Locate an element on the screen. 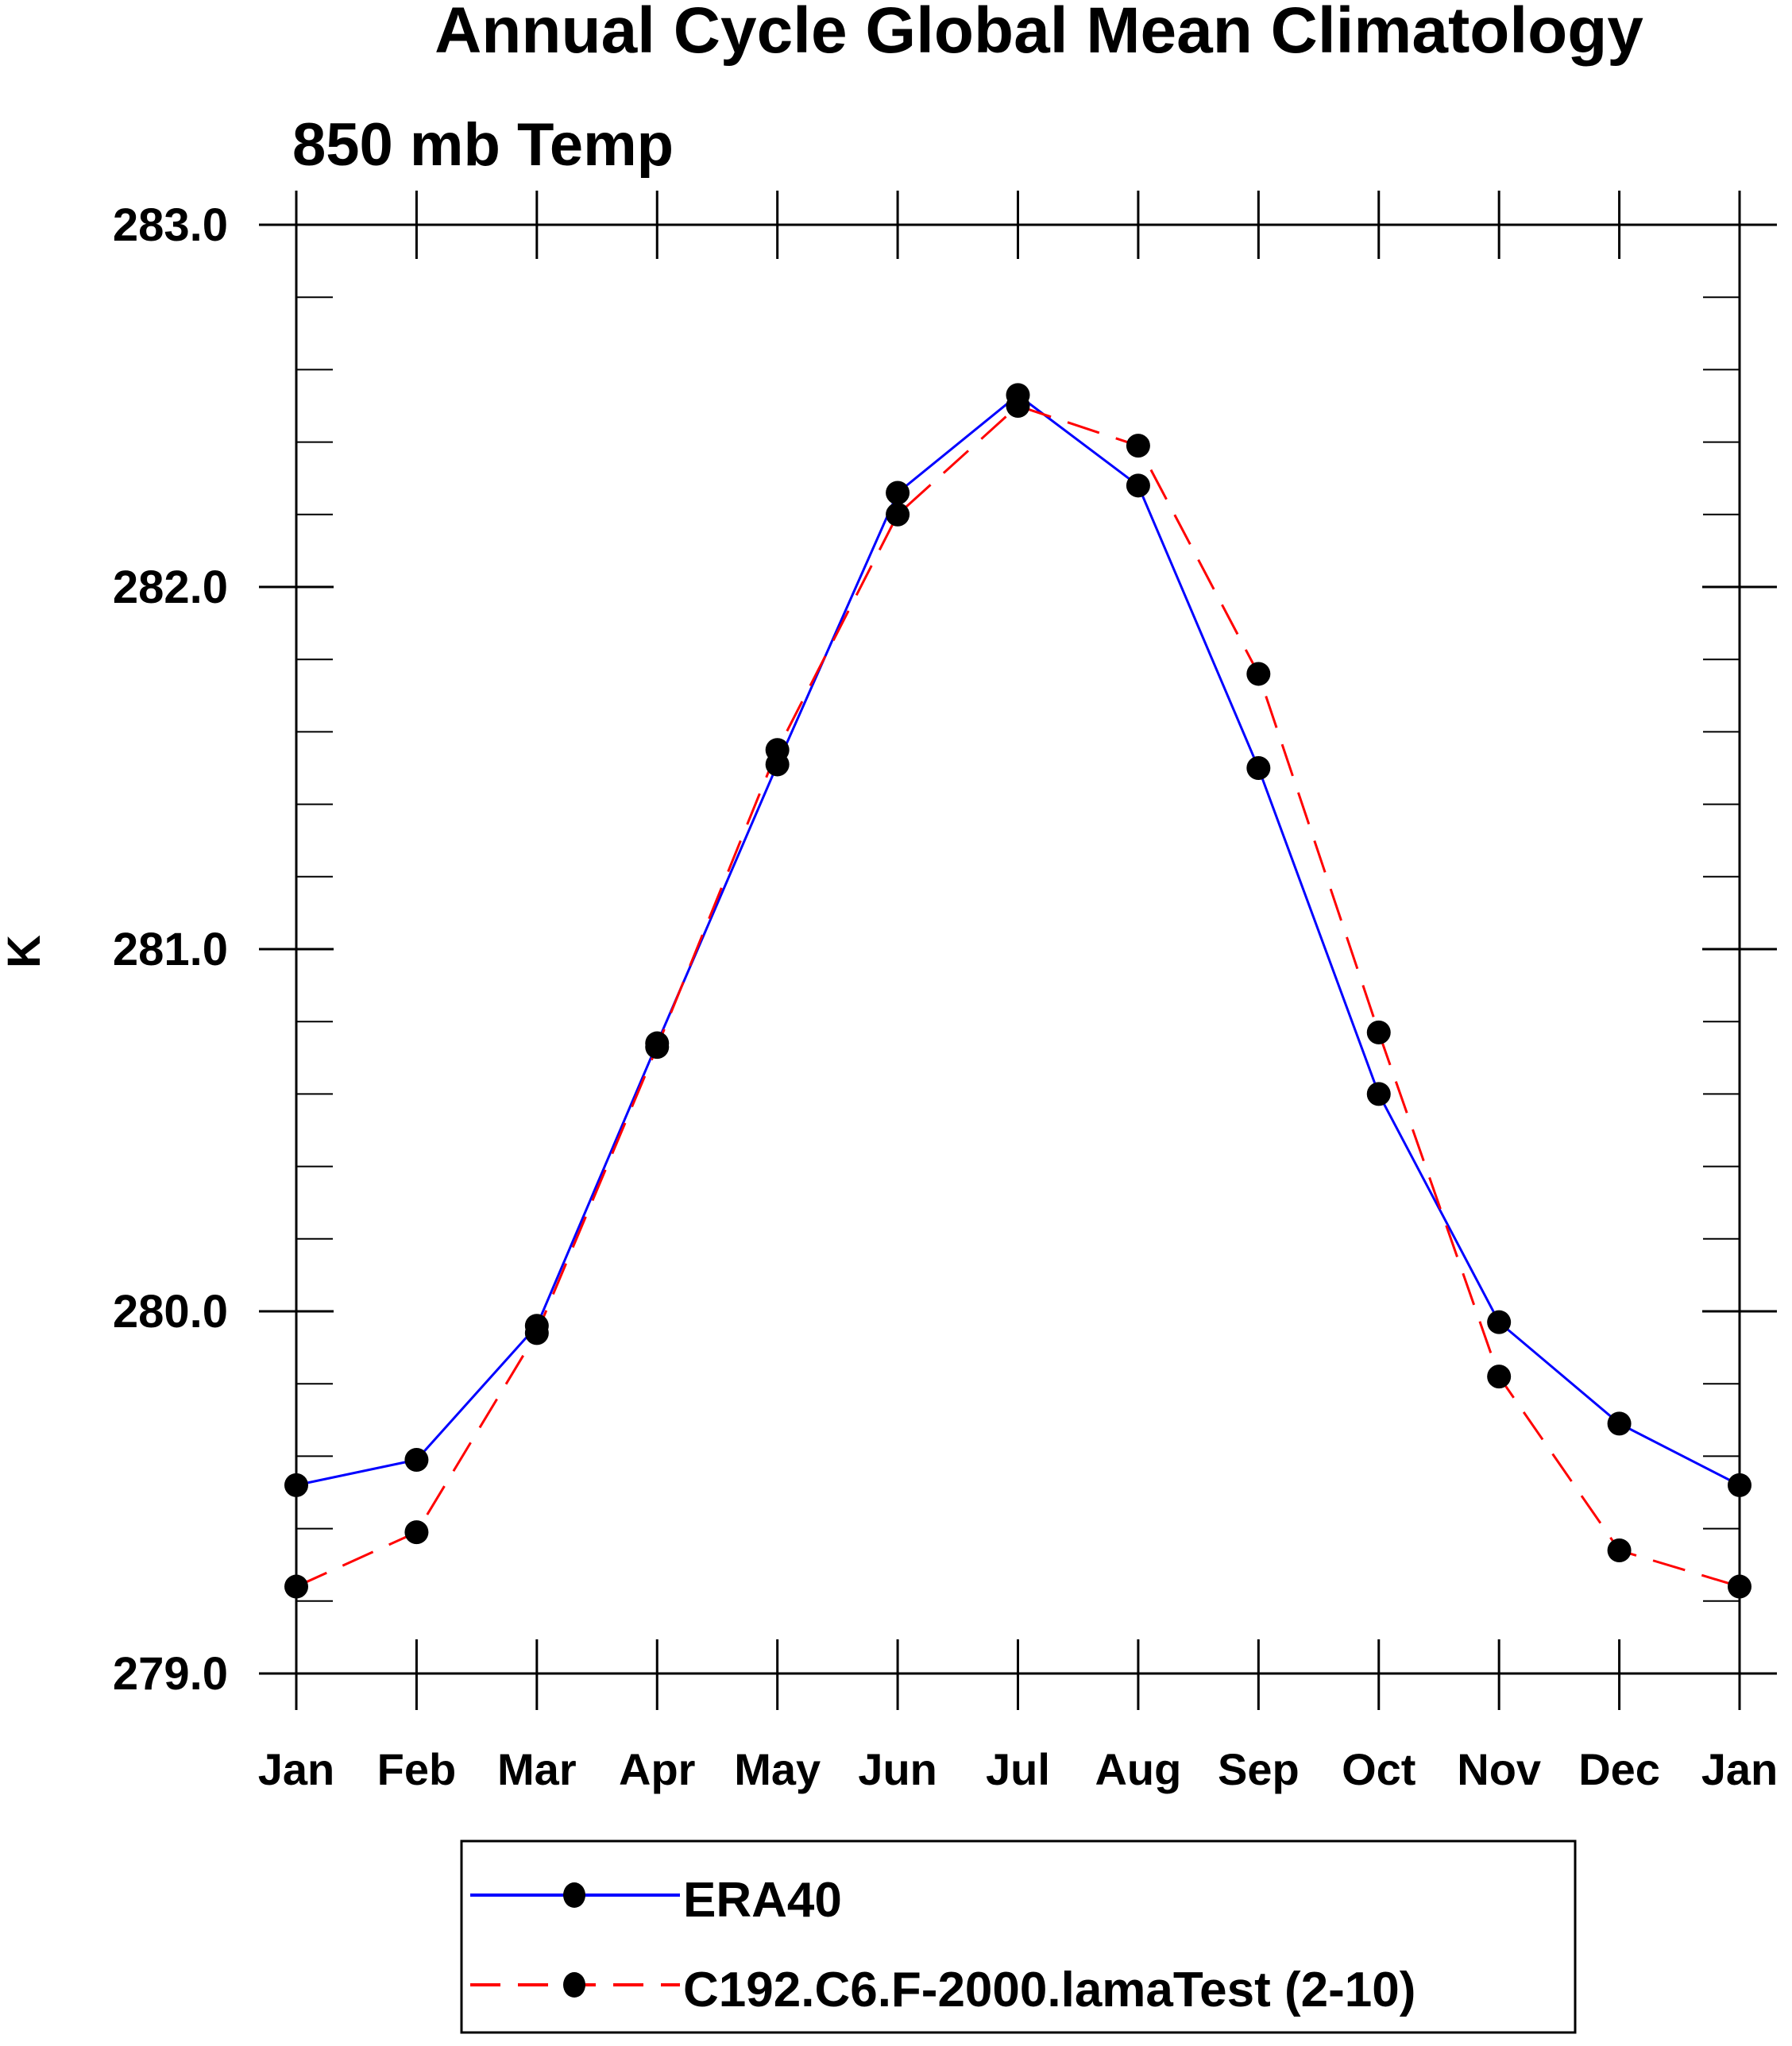 The image size is (1792, 2046). legend-box is located at coordinates (1018, 1936).